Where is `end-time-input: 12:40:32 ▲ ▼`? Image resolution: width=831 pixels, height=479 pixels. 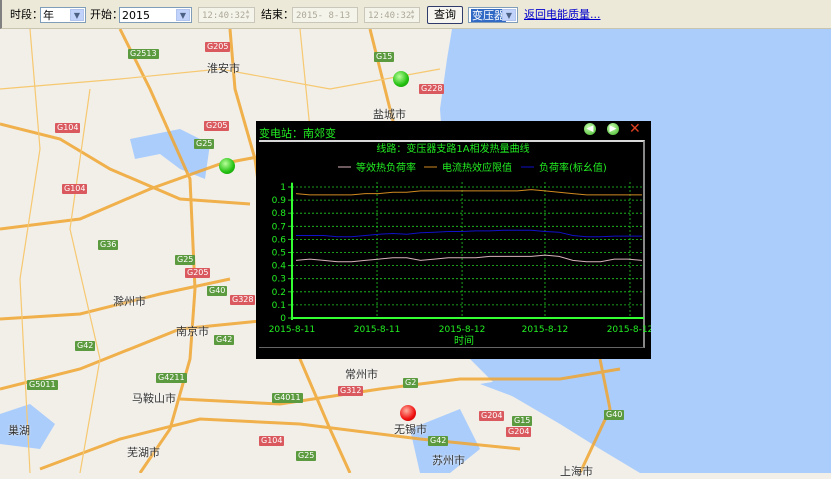 end-time-input: 12:40:32 ▲ ▼ is located at coordinates (392, 15).